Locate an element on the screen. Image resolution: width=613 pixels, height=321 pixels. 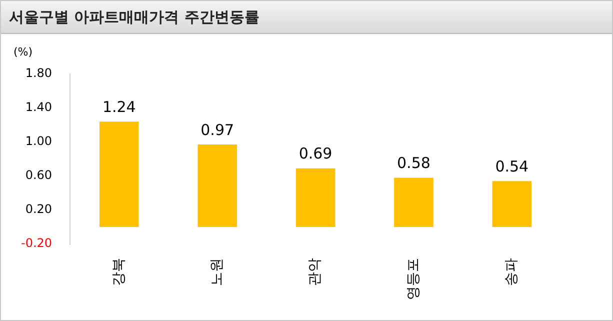
y-tick-label: 0.60 is located at coordinates (38, 175).